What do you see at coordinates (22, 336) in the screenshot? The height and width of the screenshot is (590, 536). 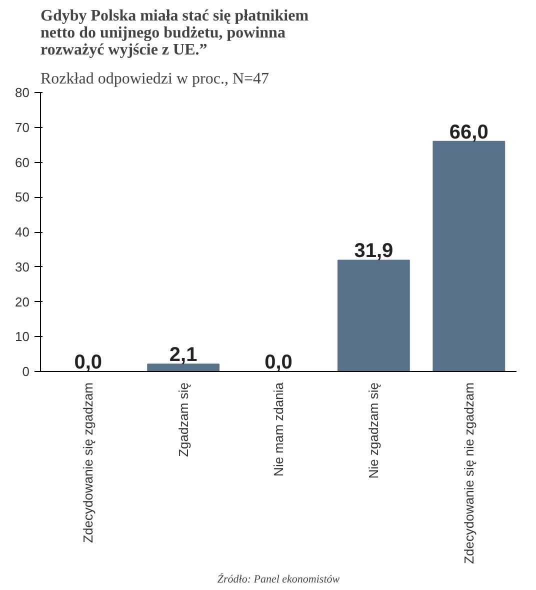 I see `y-tick-label: 10` at bounding box center [22, 336].